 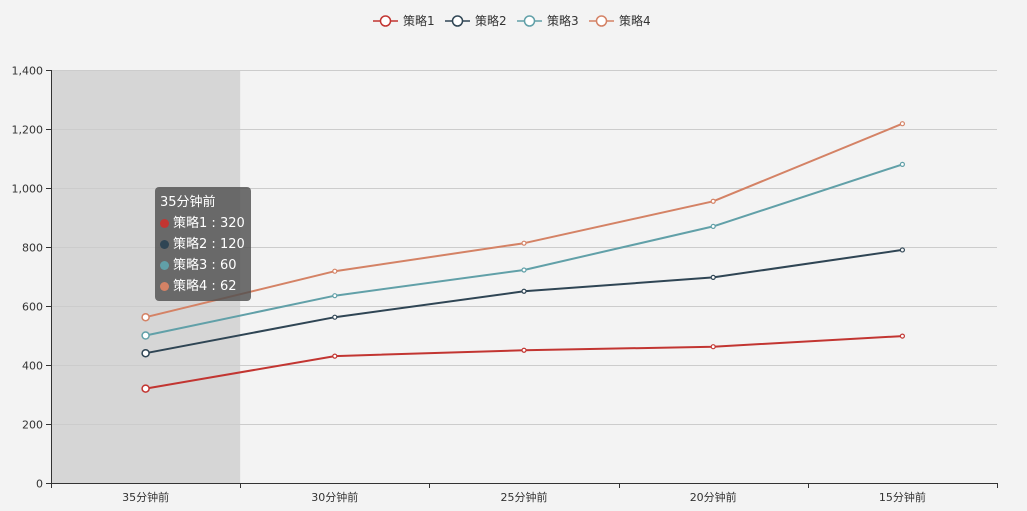 I want to click on tooltip-series-value: 60, so click(x=228, y=265).